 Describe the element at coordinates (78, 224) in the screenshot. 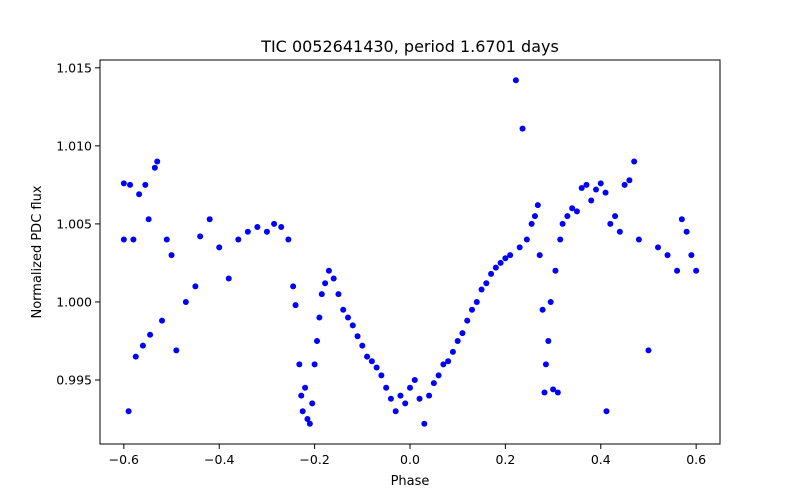

I see `y-axis-ticks: 0.995 1.000 1.005 1.010 1.015` at that location.